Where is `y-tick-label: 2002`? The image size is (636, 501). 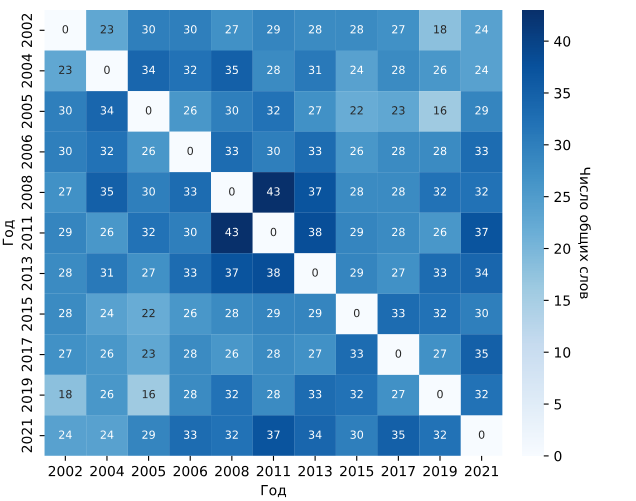
y-tick-label: 2002 is located at coordinates (27, 30).